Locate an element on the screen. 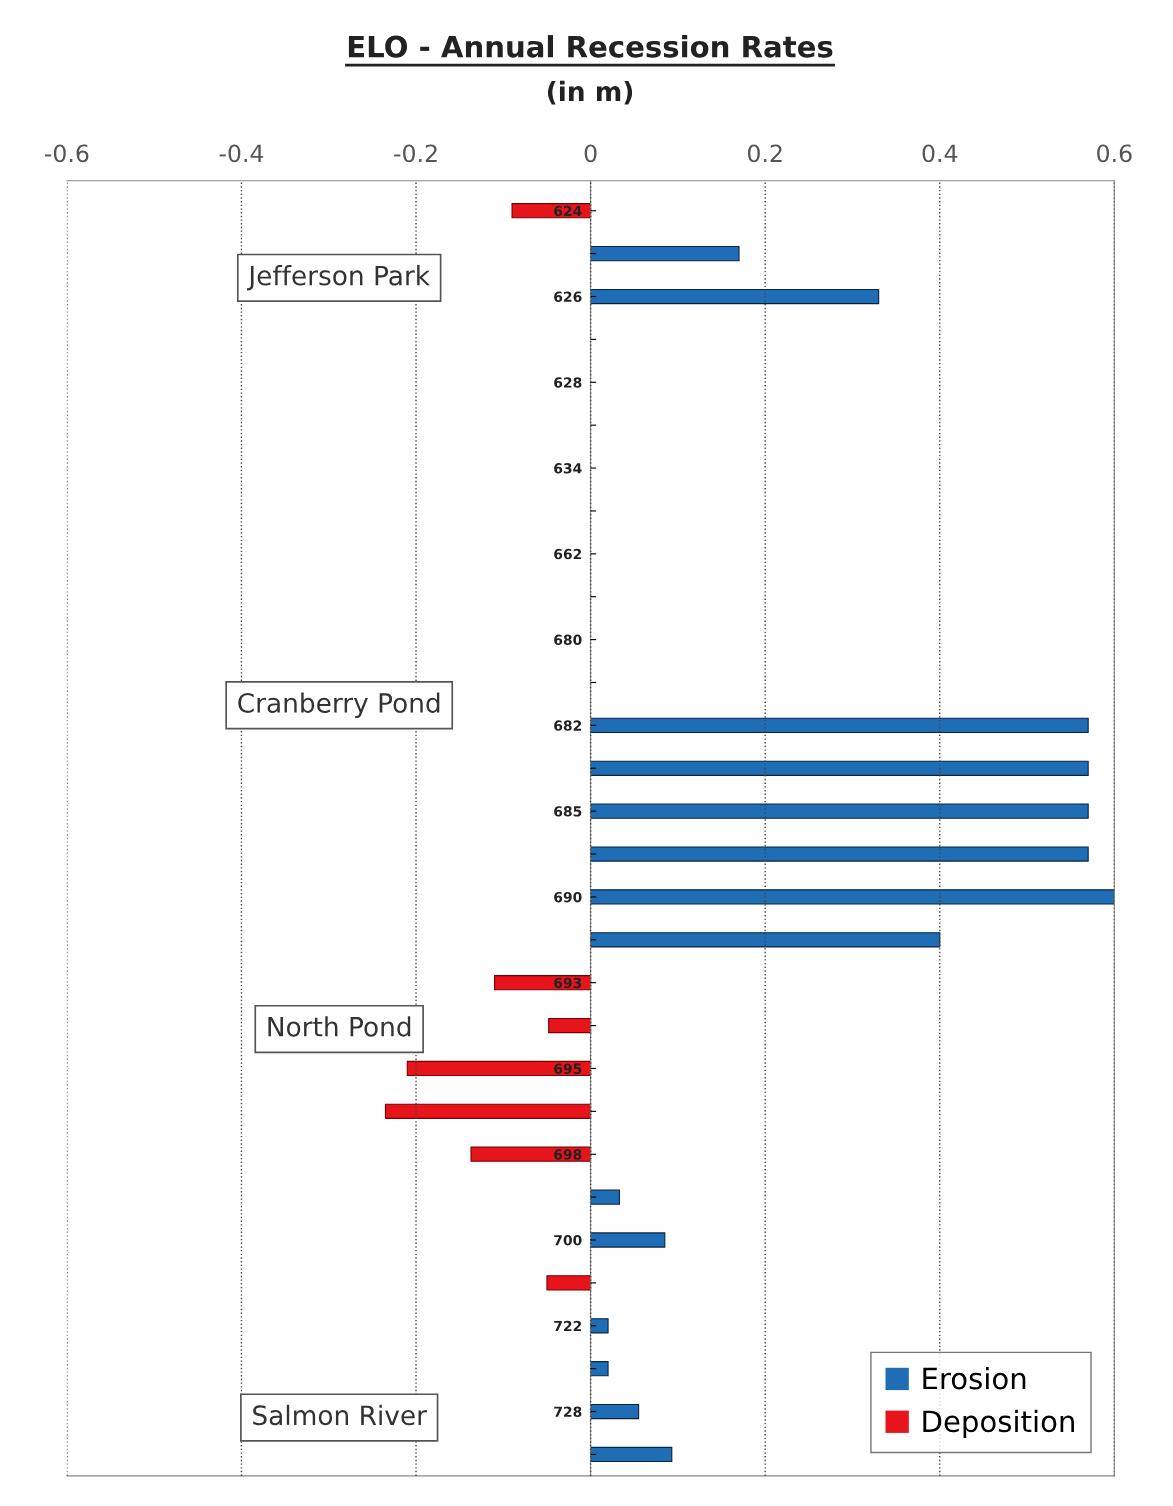 This screenshot has height=1506, width=1173. chart-subtitle: (in m) is located at coordinates (590, 92).